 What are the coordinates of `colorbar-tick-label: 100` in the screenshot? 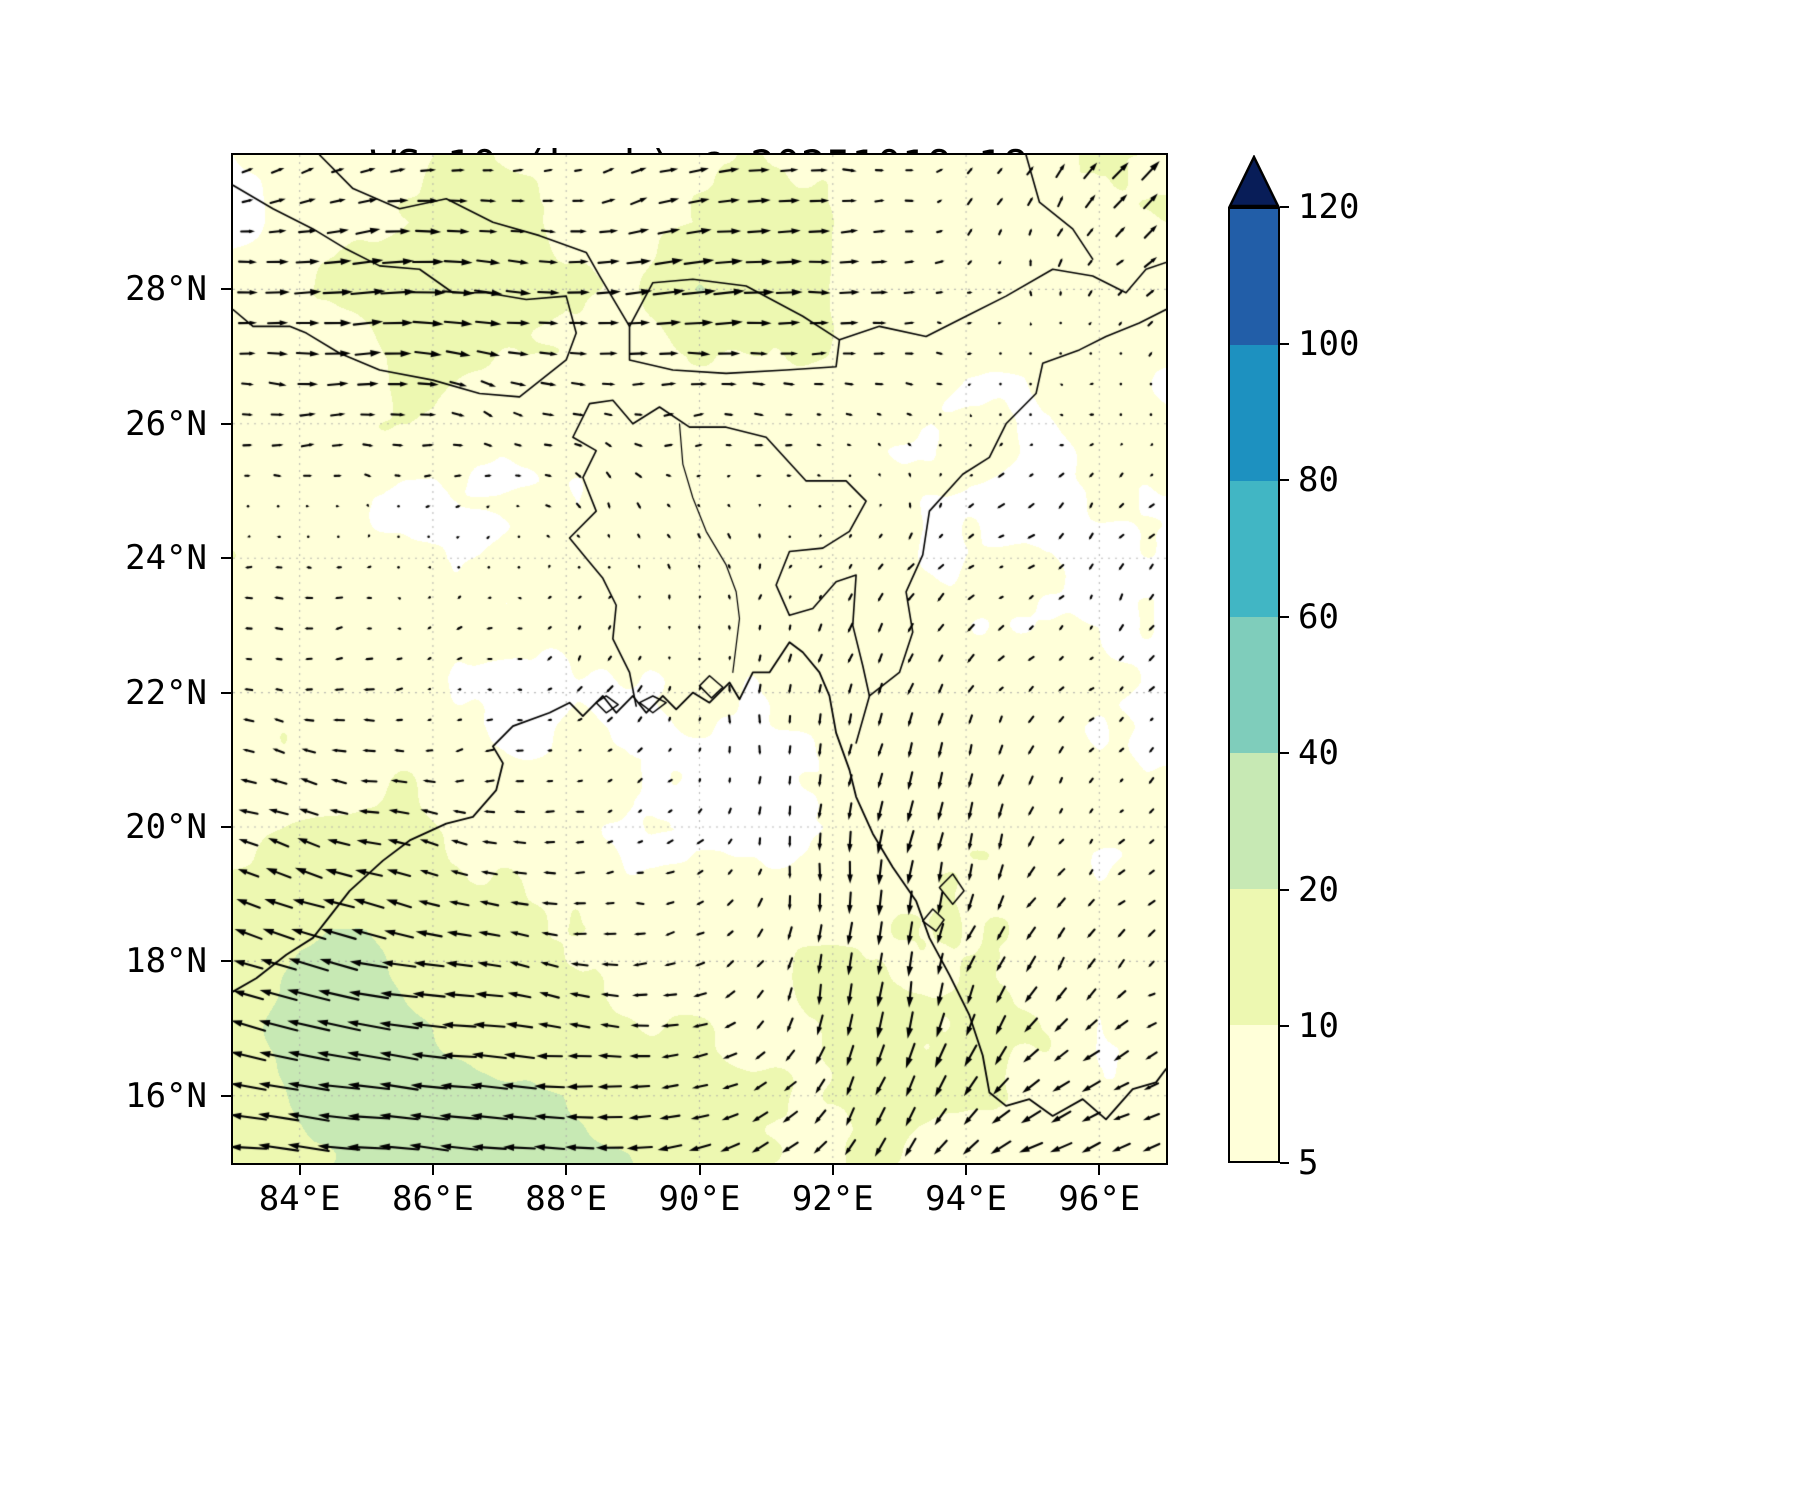 It's located at (1329, 343).